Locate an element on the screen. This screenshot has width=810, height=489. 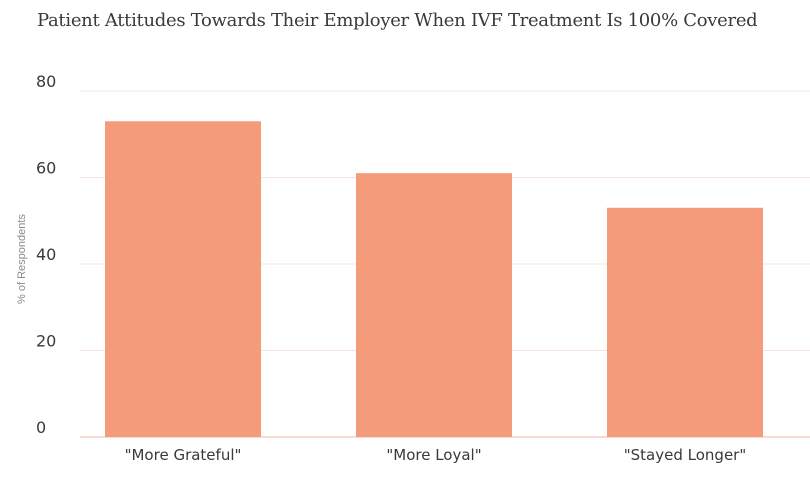
y-tick-label: 20 is located at coordinates (46, 341).